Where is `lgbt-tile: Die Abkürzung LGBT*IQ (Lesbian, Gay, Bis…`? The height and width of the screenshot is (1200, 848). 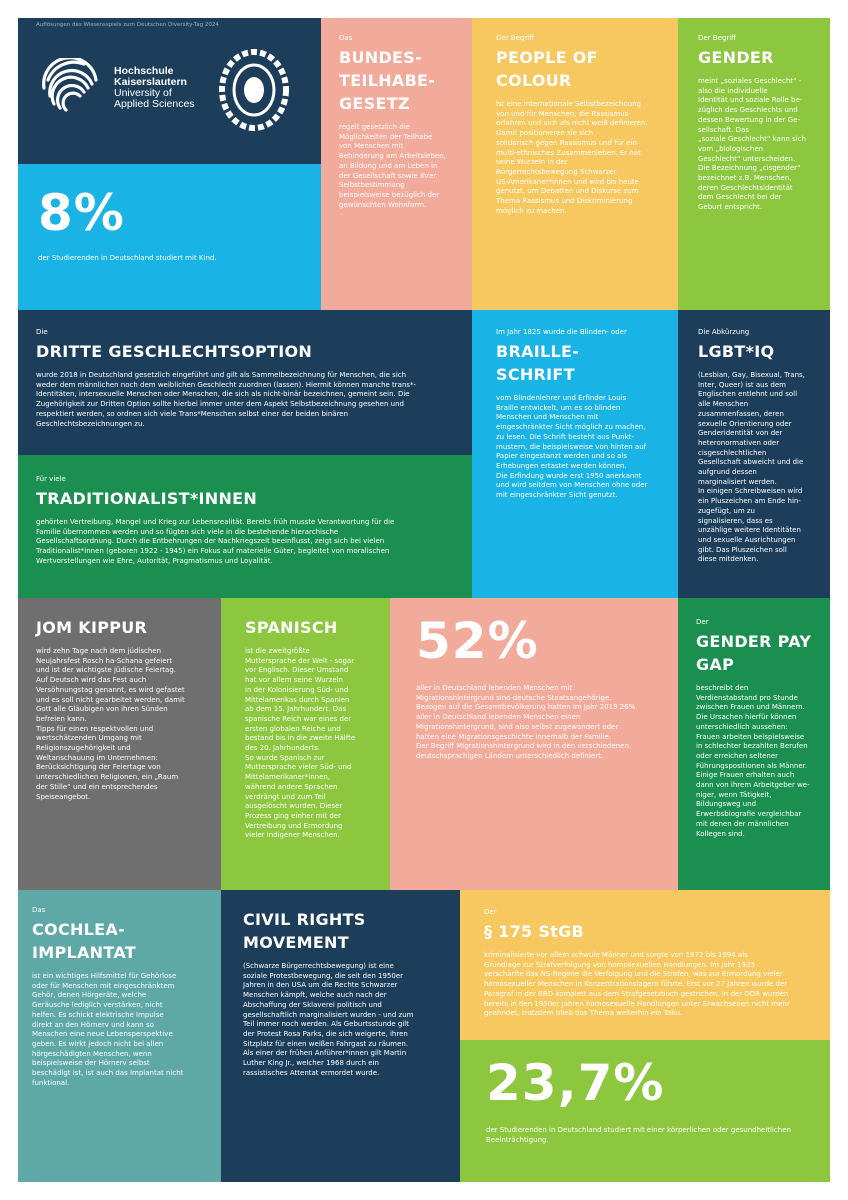
lgbt-tile: Die Abkürzung LGBT*IQ (Lesbian, Gay, Bis… is located at coordinates (754, 454).